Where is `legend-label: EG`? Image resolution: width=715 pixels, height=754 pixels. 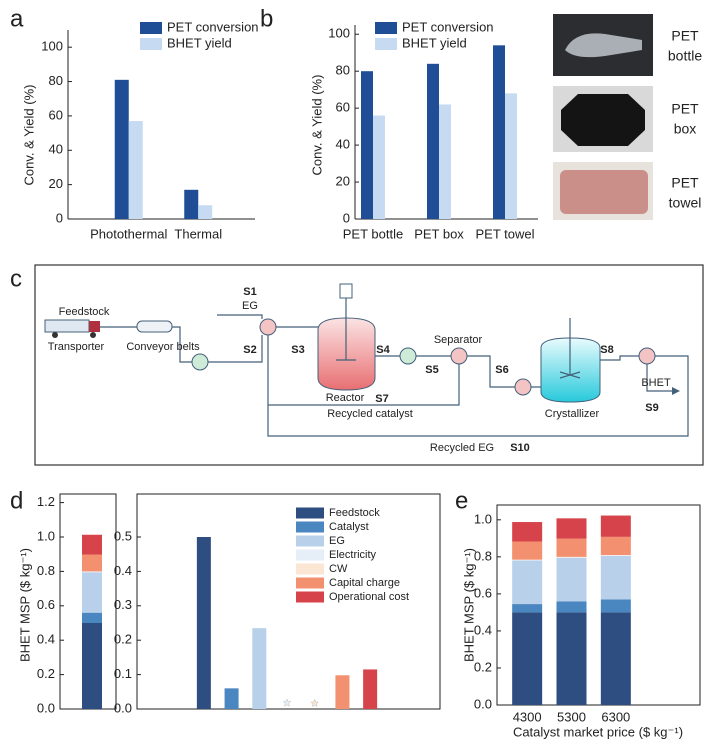
legend-label: EG is located at coordinates (337, 541).